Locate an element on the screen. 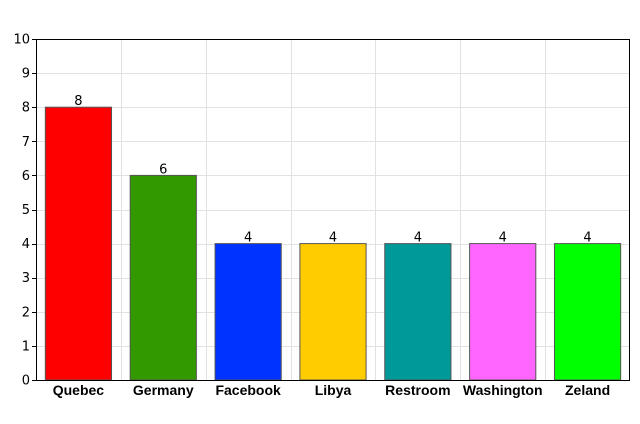 Image resolution: width=640 pixels, height=424 pixels. y-tick-label: 8 is located at coordinates (26, 108).